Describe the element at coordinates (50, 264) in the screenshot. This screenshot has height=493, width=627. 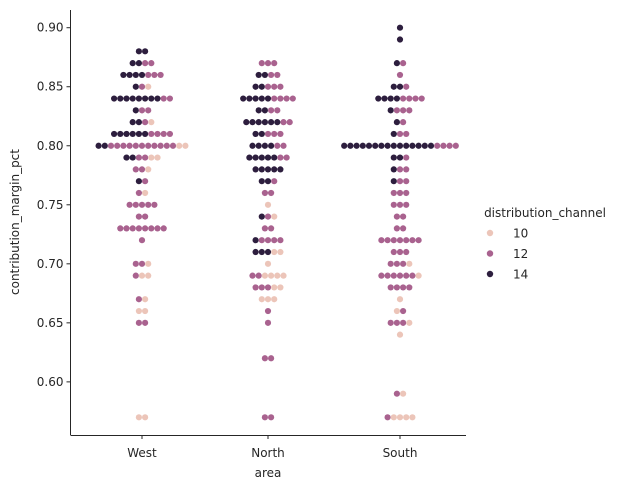
I see `y-tick-label: 0.70` at that location.